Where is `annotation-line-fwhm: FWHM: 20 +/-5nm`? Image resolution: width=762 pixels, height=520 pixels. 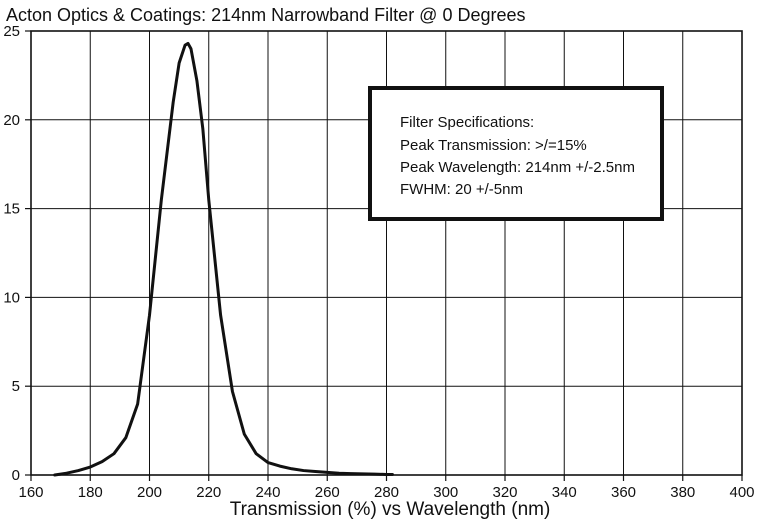 annotation-line-fwhm: FWHM: 20 +/-5nm is located at coordinates (461, 189).